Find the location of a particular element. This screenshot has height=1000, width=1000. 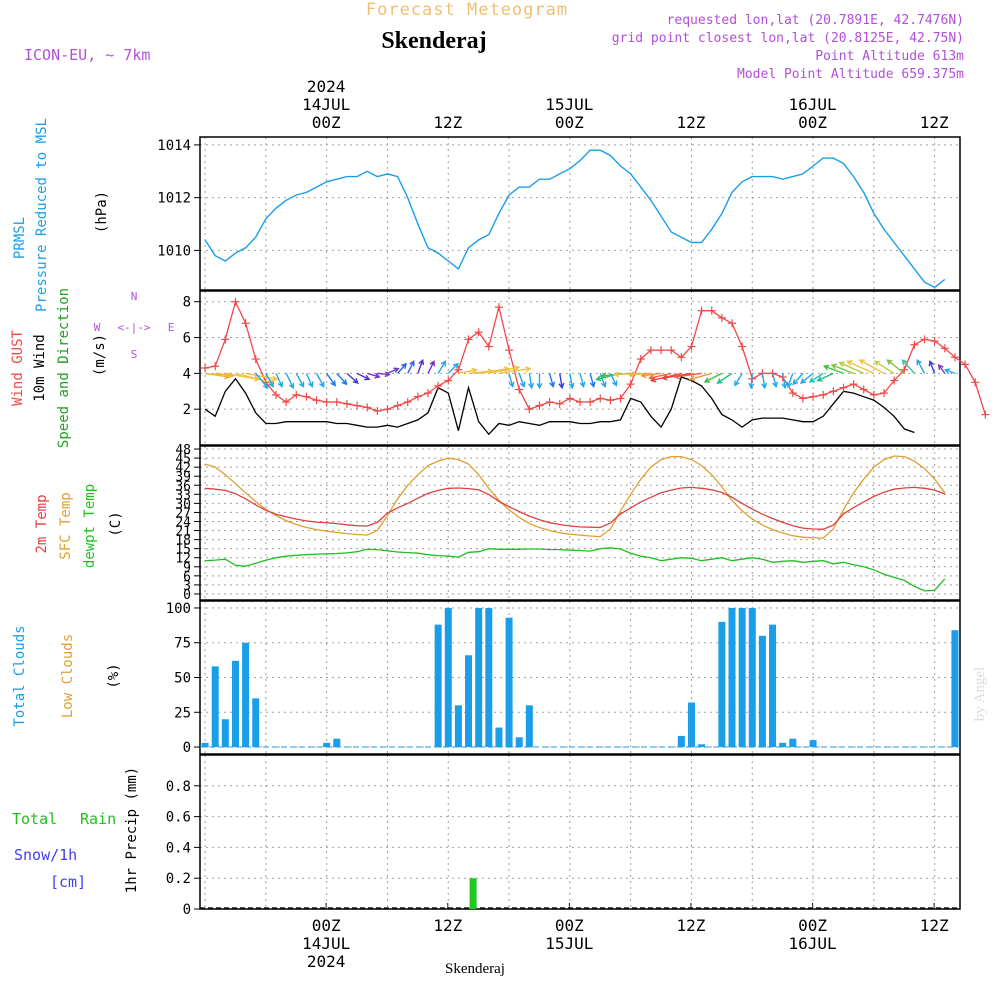

y-tick-label: 25 is located at coordinates (182, 713).